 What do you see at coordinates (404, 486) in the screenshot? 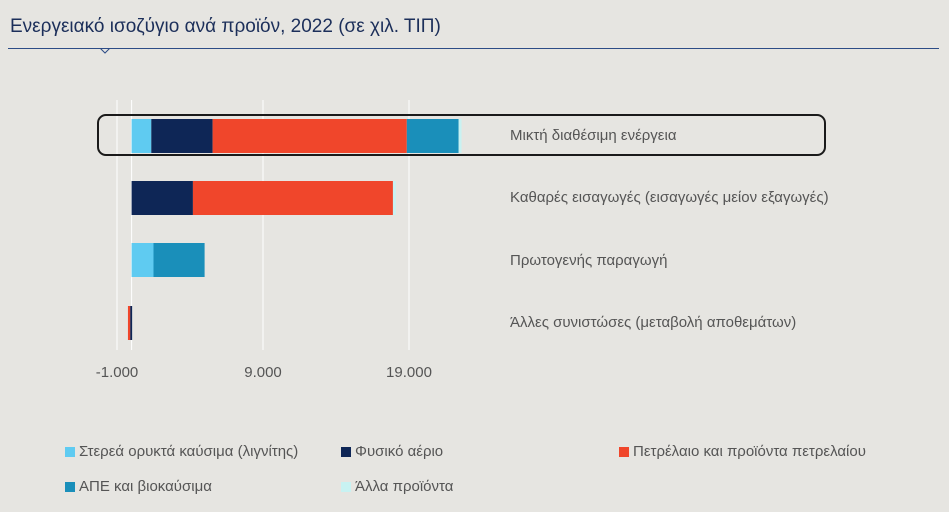
I see `legend-label: Άλλα προϊόντα` at bounding box center [404, 486].